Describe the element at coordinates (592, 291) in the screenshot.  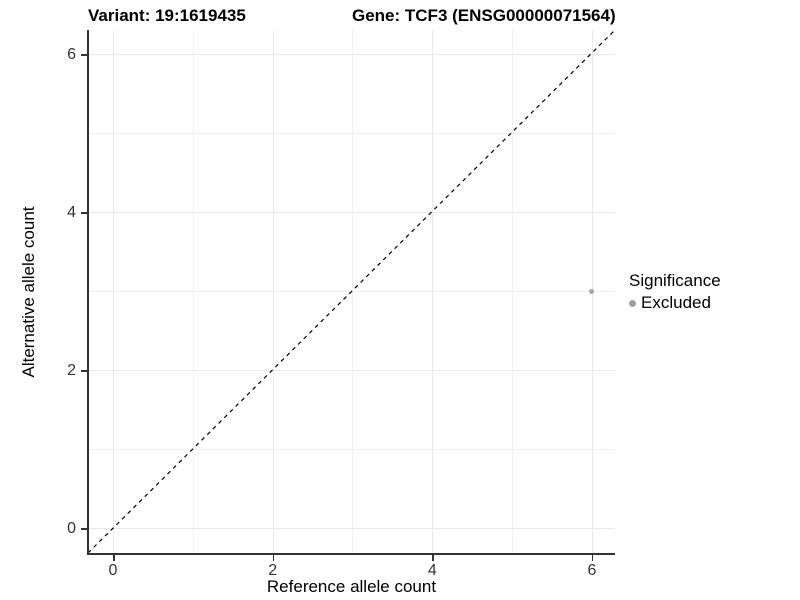
I see `scatter-point` at that location.